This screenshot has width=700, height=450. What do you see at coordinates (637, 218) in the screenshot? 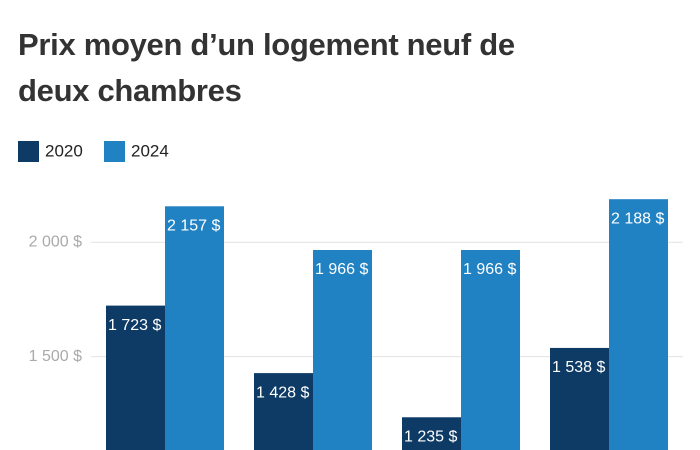
I see `value-label: 2 188 $` at bounding box center [637, 218].